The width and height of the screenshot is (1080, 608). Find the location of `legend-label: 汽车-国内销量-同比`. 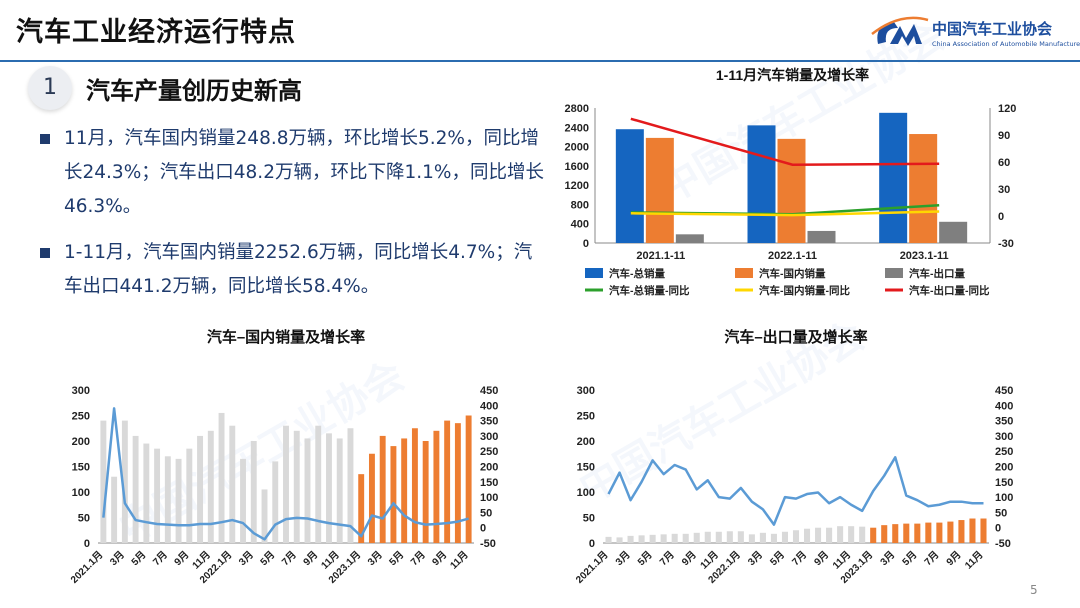

legend-label: 汽车-国内销量-同比 is located at coordinates (804, 290).